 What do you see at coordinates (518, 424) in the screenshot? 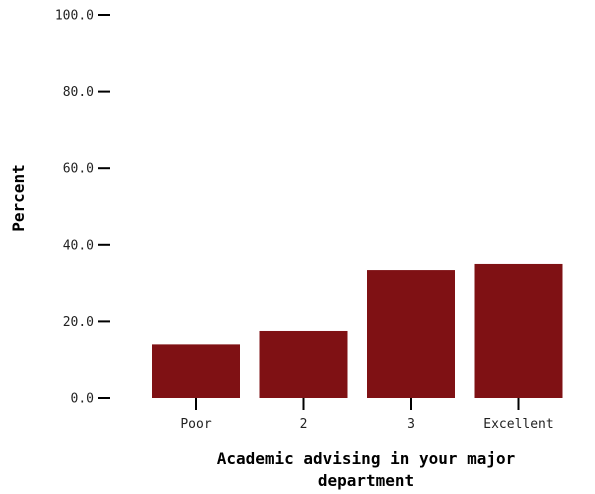
I see `x-tick-label: Excellent` at bounding box center [518, 424].